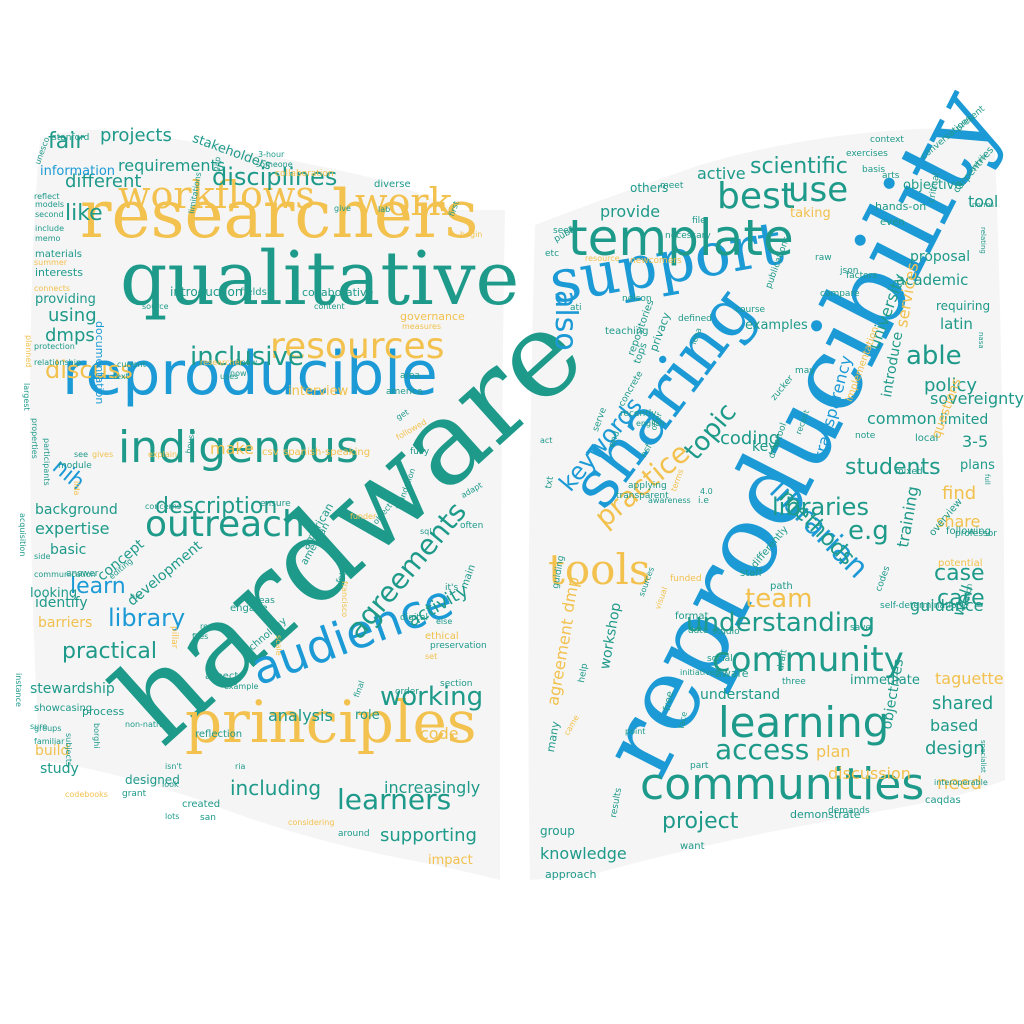 The image size is (1024, 1024). What do you see at coordinates (147, 617) in the screenshot?
I see `left-page-word: library` at bounding box center [147, 617].